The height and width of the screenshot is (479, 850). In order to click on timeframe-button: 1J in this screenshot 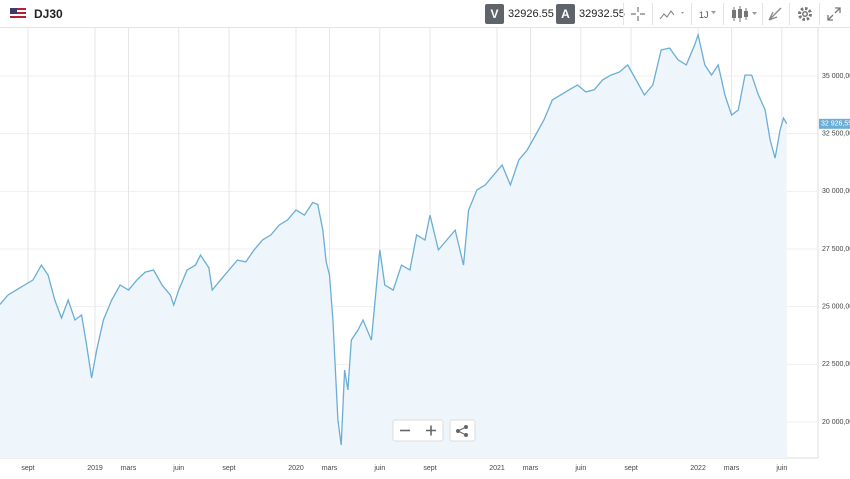, I will do `click(704, 15)`.